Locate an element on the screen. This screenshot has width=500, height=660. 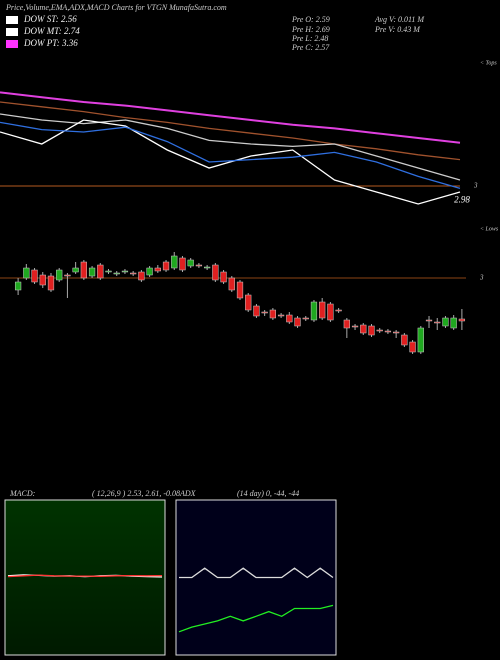
stat-label: Pre L: 2.48 is located at coordinates (309, 38).